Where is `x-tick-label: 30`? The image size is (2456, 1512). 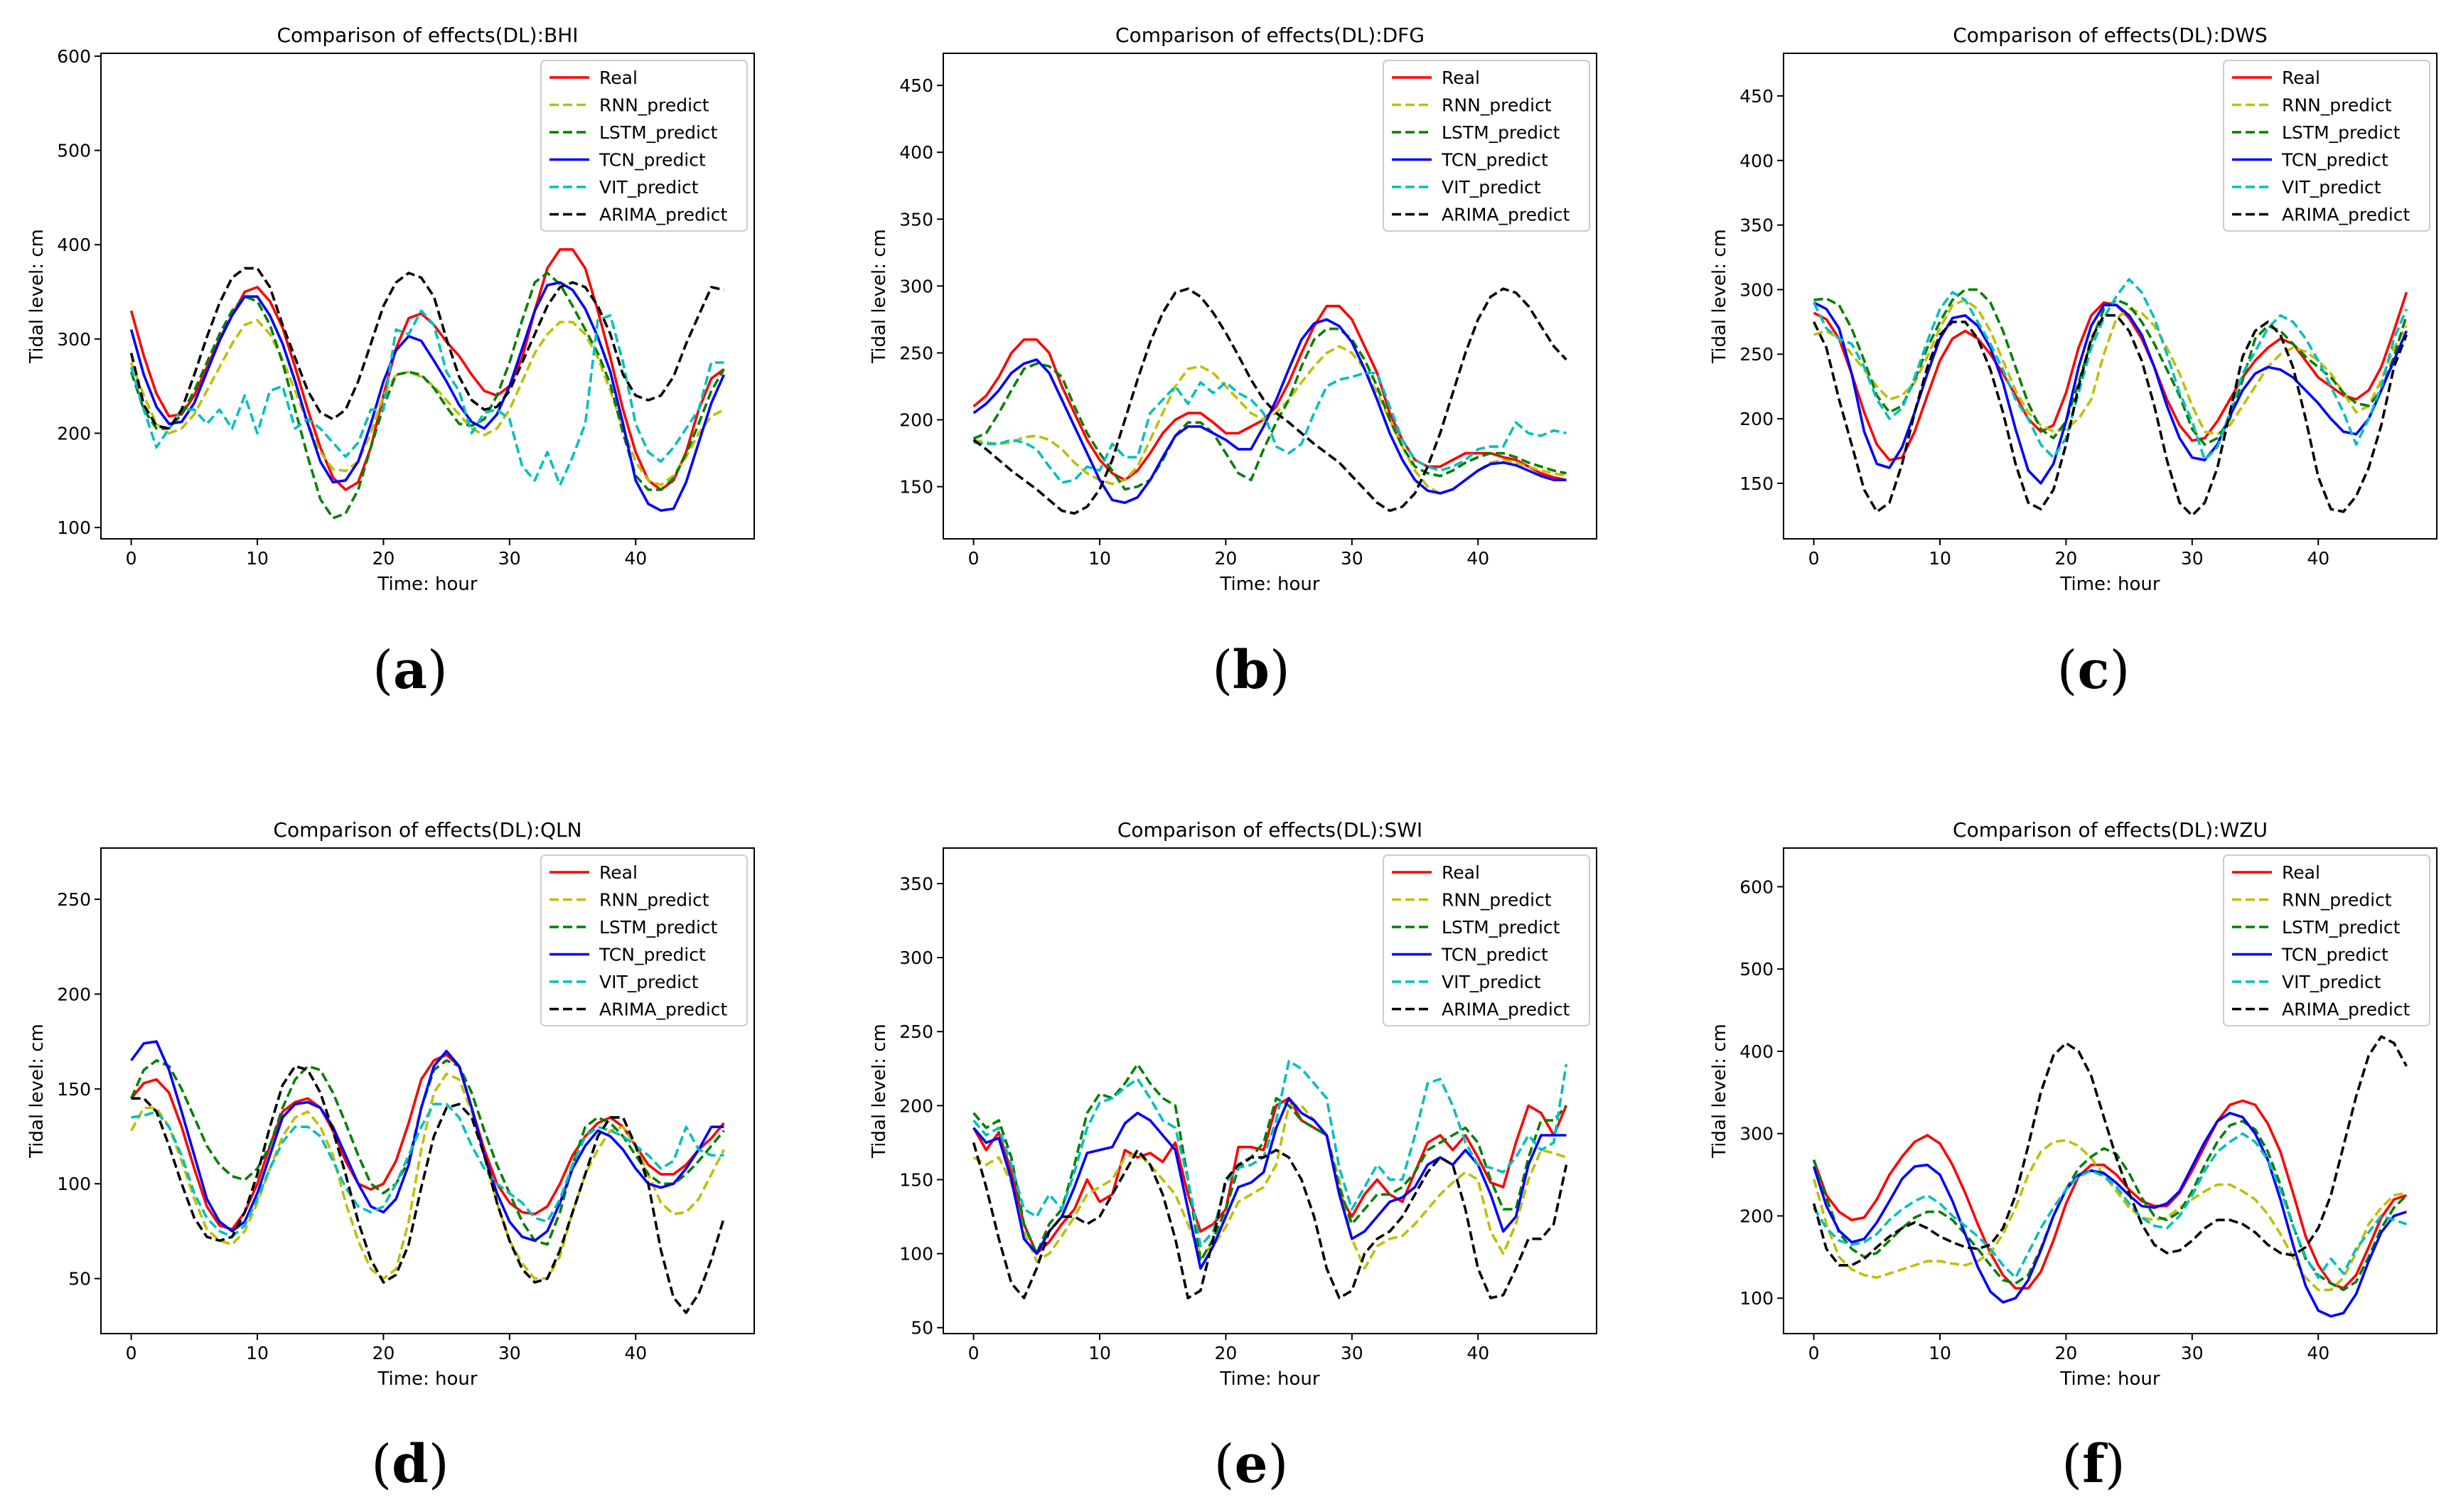 x-tick-label: 30 is located at coordinates (2192, 1353).